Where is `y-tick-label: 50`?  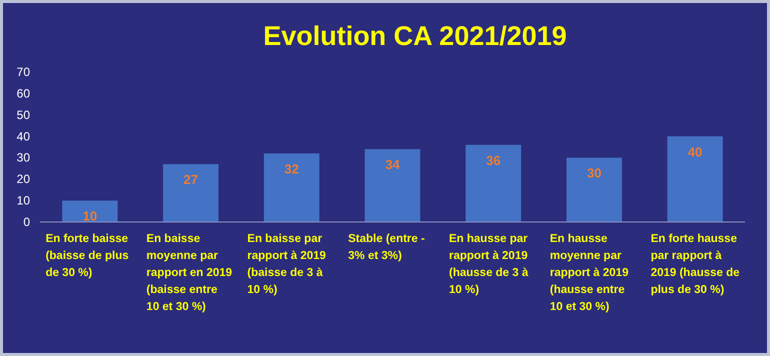
y-tick-label: 50 is located at coordinates (23, 115).